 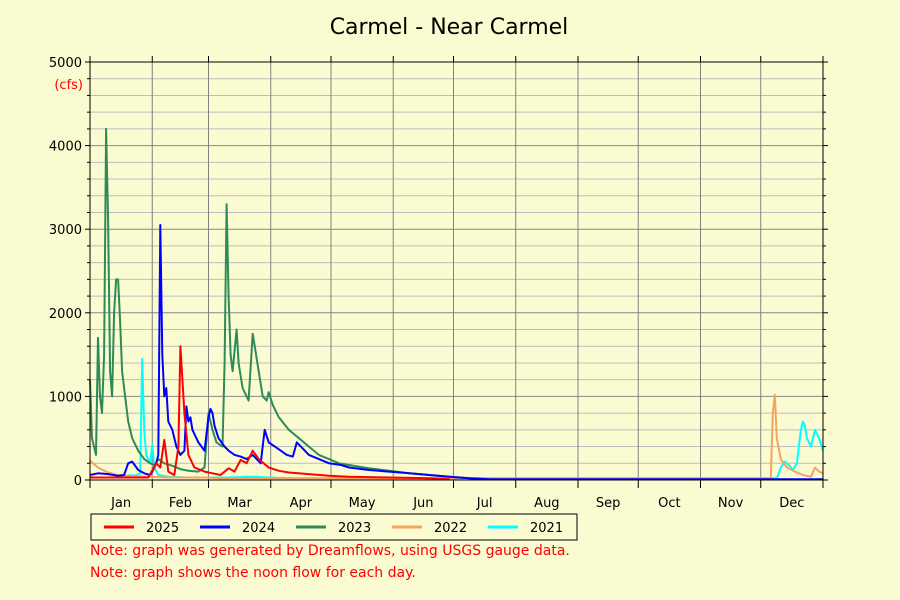 What do you see at coordinates (449, 27) in the screenshot?
I see `chart-title: Carmel - Near Carmel` at bounding box center [449, 27].